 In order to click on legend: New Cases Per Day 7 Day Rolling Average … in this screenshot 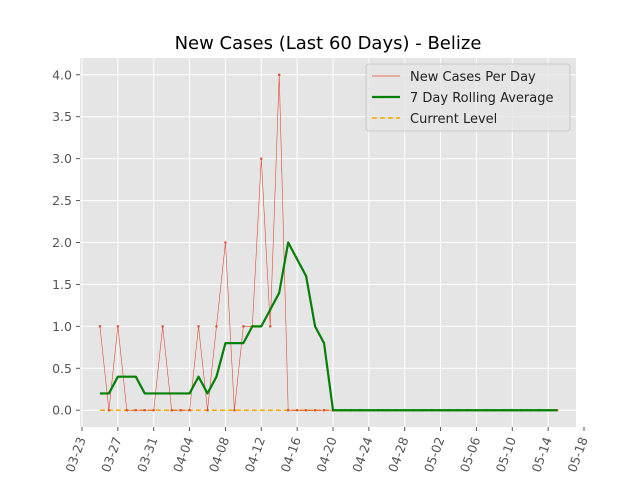, I will do `click(468, 97)`.